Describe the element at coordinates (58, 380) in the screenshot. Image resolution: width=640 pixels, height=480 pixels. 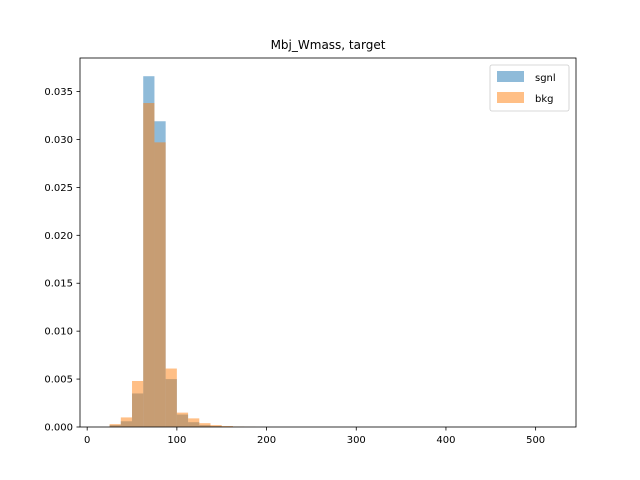
I see `y-tick-label: 0.005` at that location.